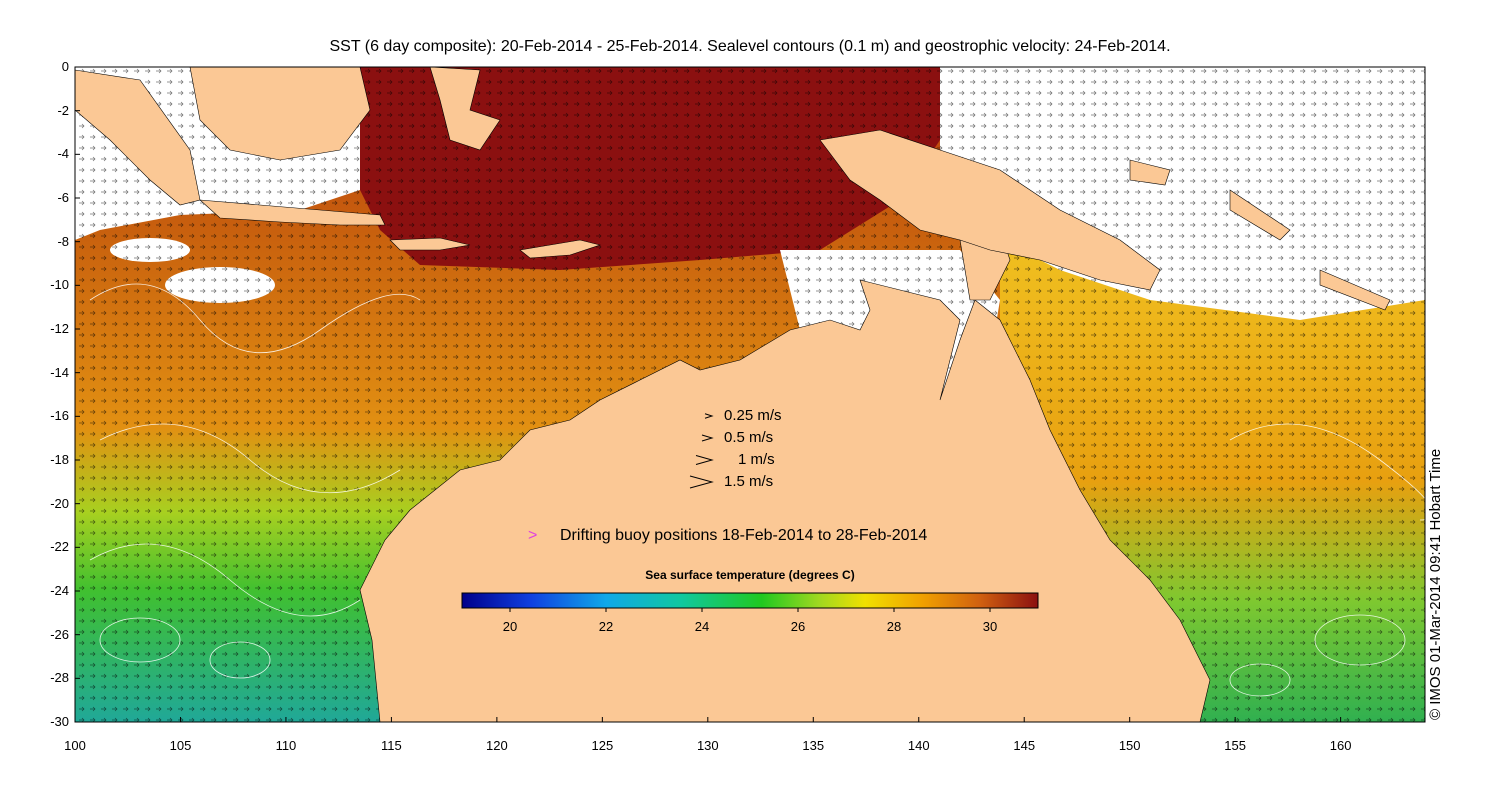  Describe the element at coordinates (894, 626) in the screenshot. I see `colorbar-tick-label: 28` at that location.